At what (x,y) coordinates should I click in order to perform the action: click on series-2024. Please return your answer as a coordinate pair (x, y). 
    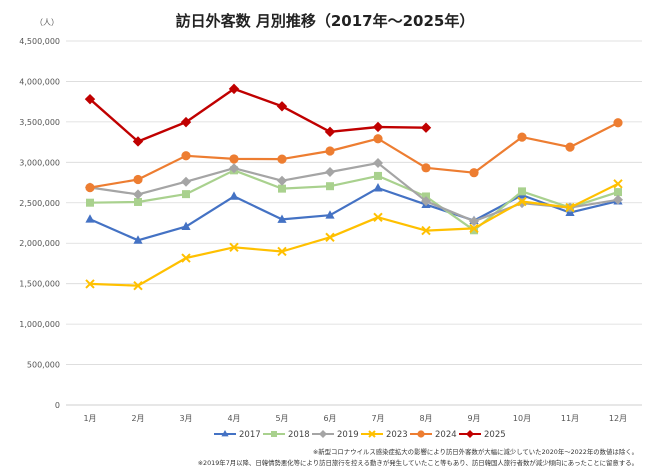
    Looking at the image, I should click on (354, 155).